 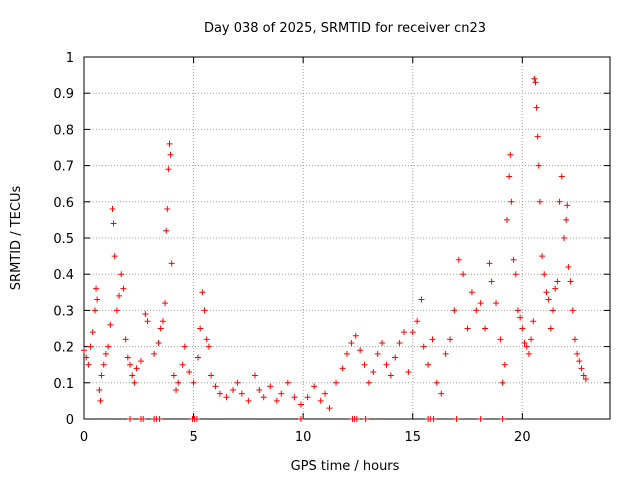 What do you see at coordinates (63, 167) in the screenshot?
I see `y-tick-label: 0.7` at bounding box center [63, 167].